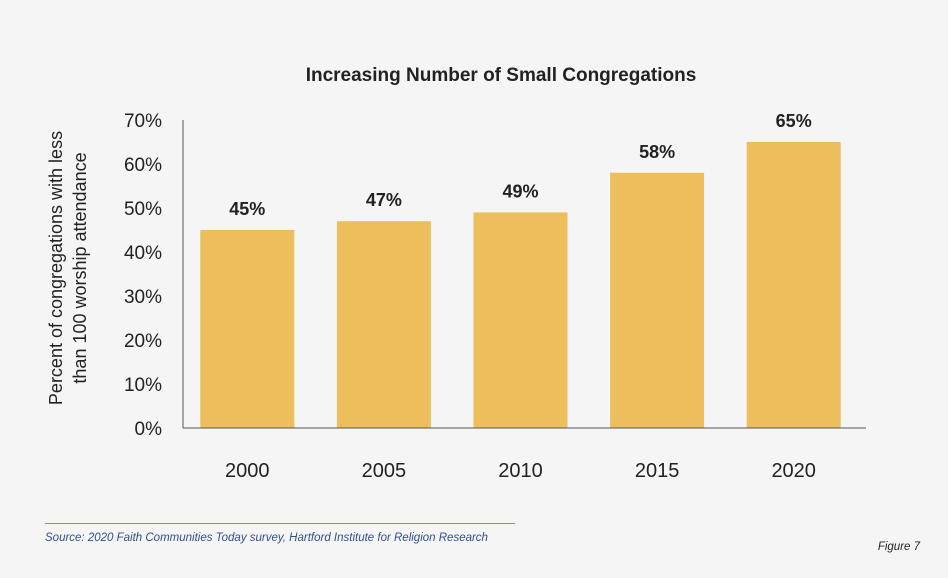 The height and width of the screenshot is (578, 948). Describe the element at coordinates (280, 523) in the screenshot. I see `source-divider` at that location.